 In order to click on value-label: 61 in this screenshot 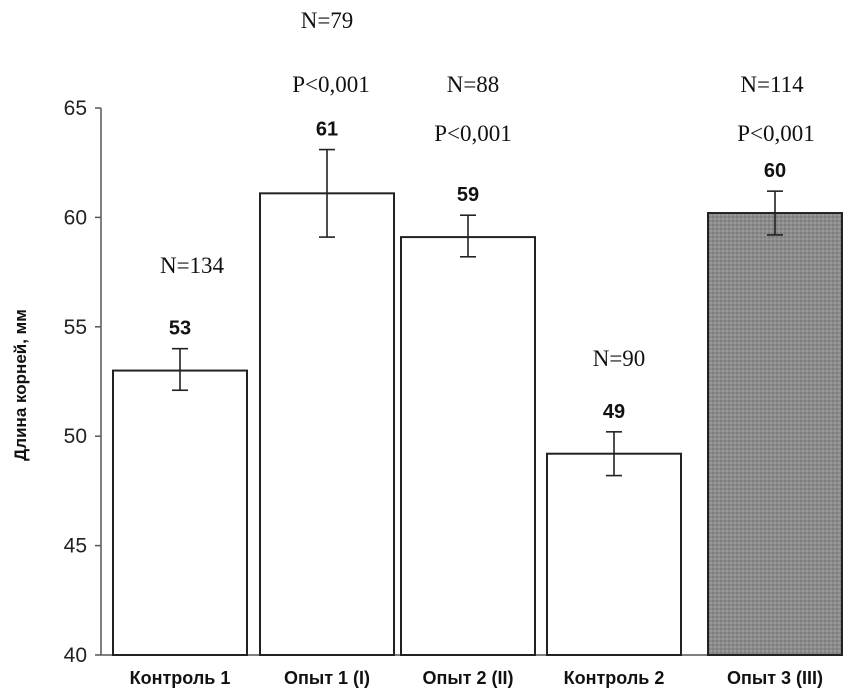, I will do `click(327, 130)`.